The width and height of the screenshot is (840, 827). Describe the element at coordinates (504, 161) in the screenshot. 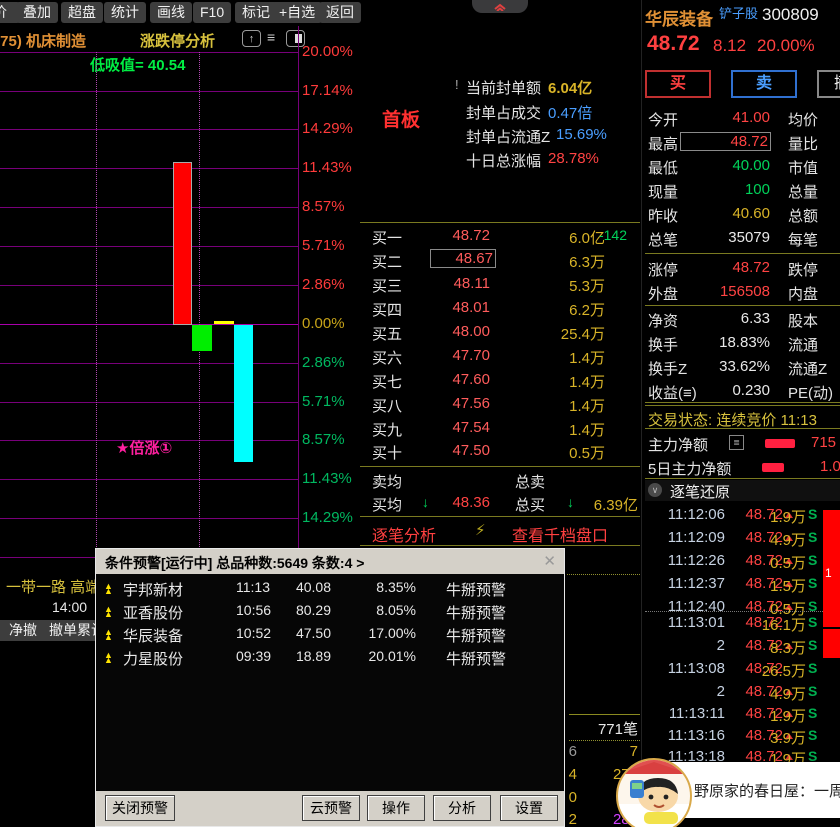

I see `tenday-gain-label: 十日总涨幅` at that location.